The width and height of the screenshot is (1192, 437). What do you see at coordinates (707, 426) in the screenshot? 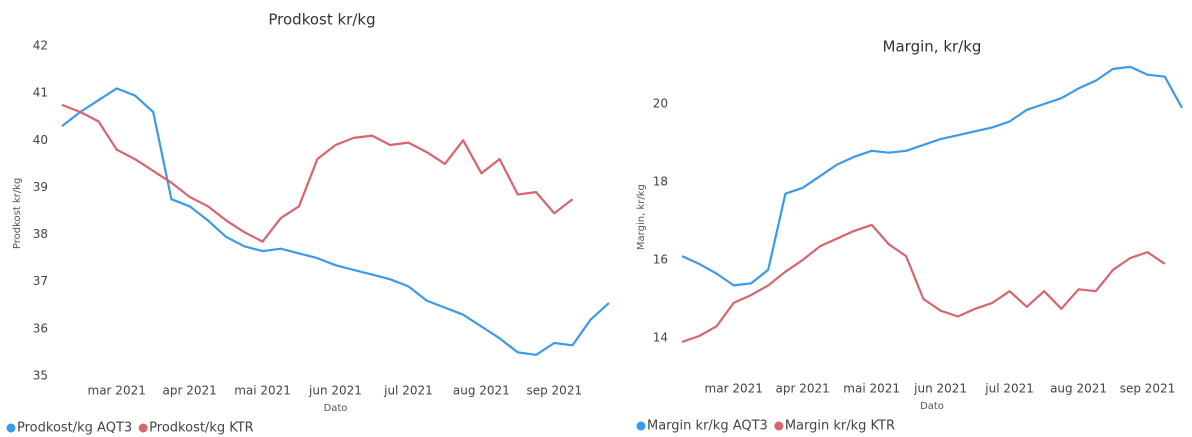
I see `legend-label: Margin kr/kg AQT3` at bounding box center [707, 426].